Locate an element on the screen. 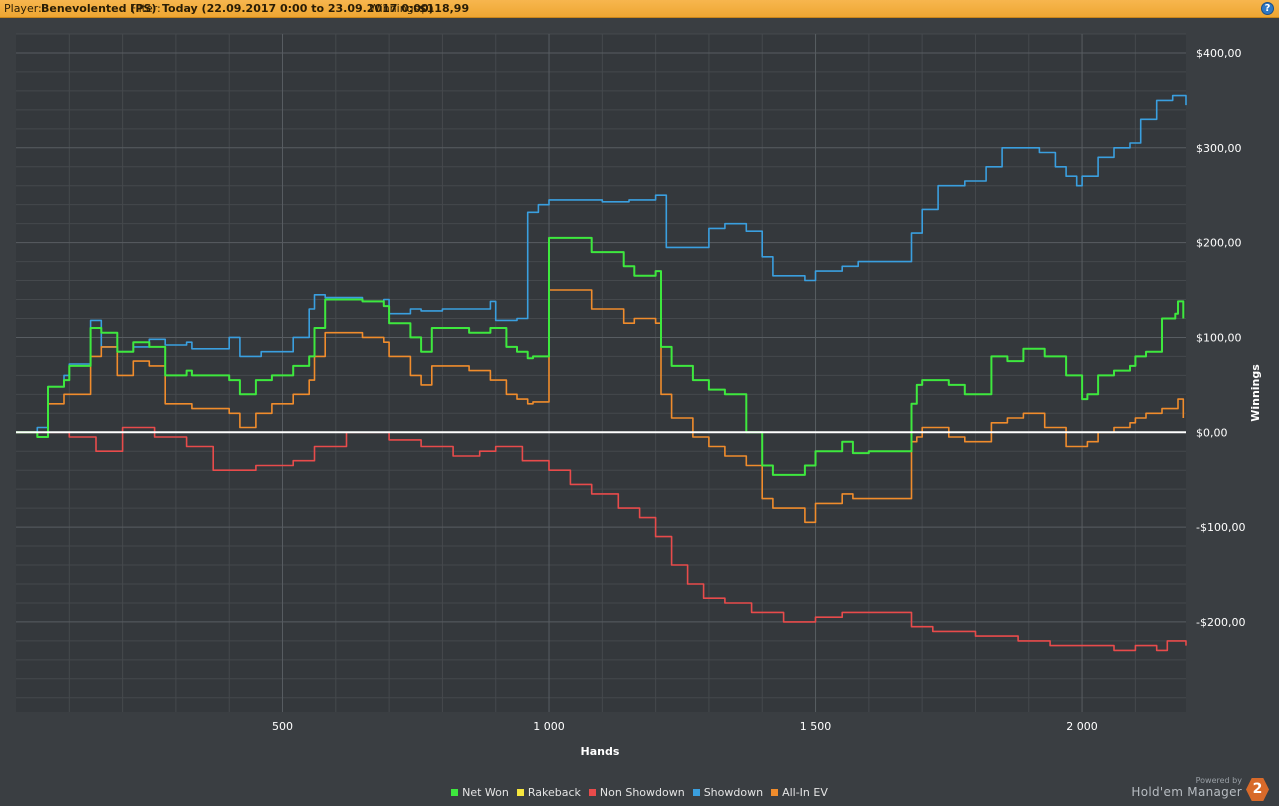  y-axis-title: Winnings is located at coordinates (1255, 393).